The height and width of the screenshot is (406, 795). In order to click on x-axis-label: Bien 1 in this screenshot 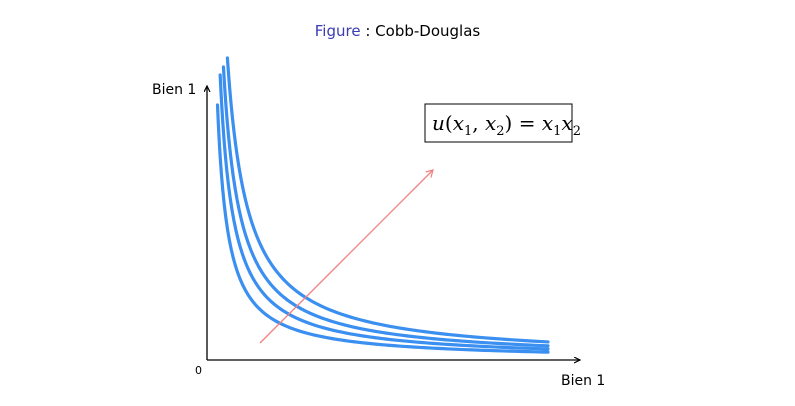, I will do `click(583, 381)`.